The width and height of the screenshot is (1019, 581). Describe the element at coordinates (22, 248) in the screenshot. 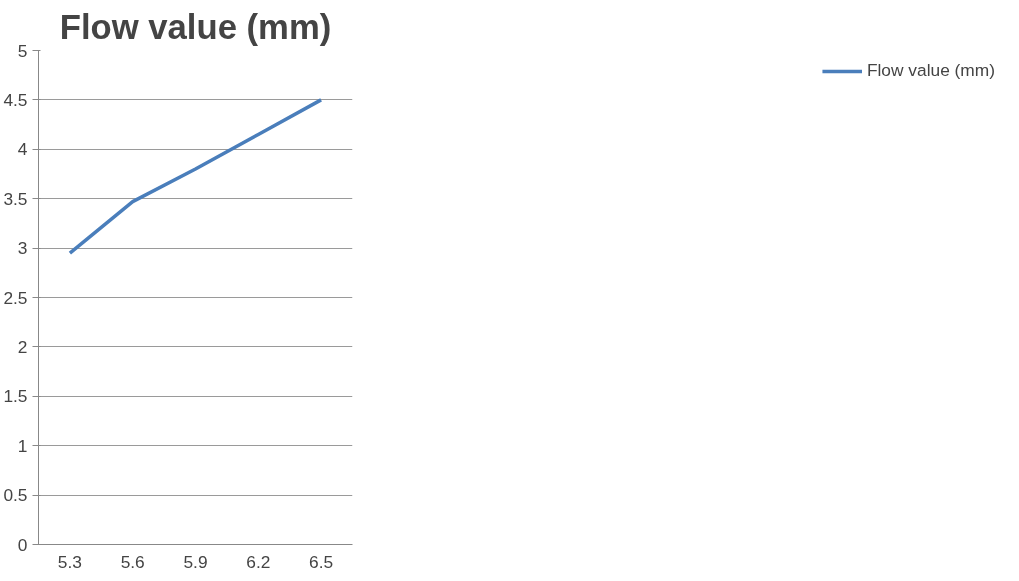

I see `y-tick-label: 3` at that location.